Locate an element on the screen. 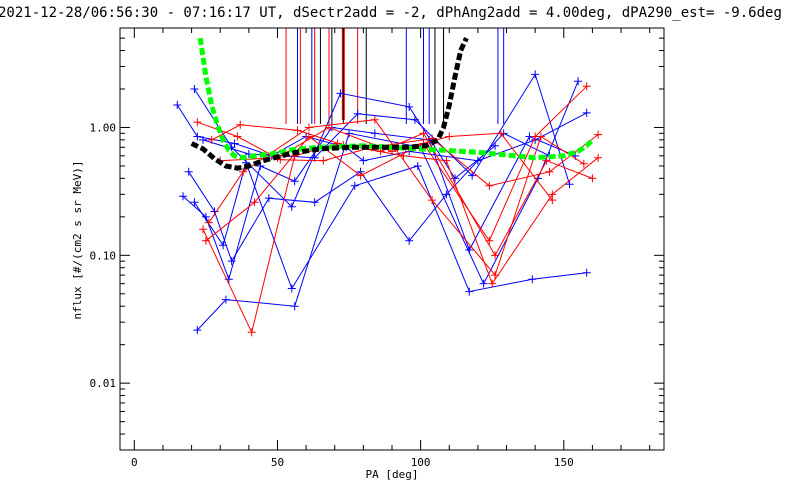 Image resolution: width=800 pixels, height=500 pixels. y-tick-label: 0.01 is located at coordinates (103, 383).